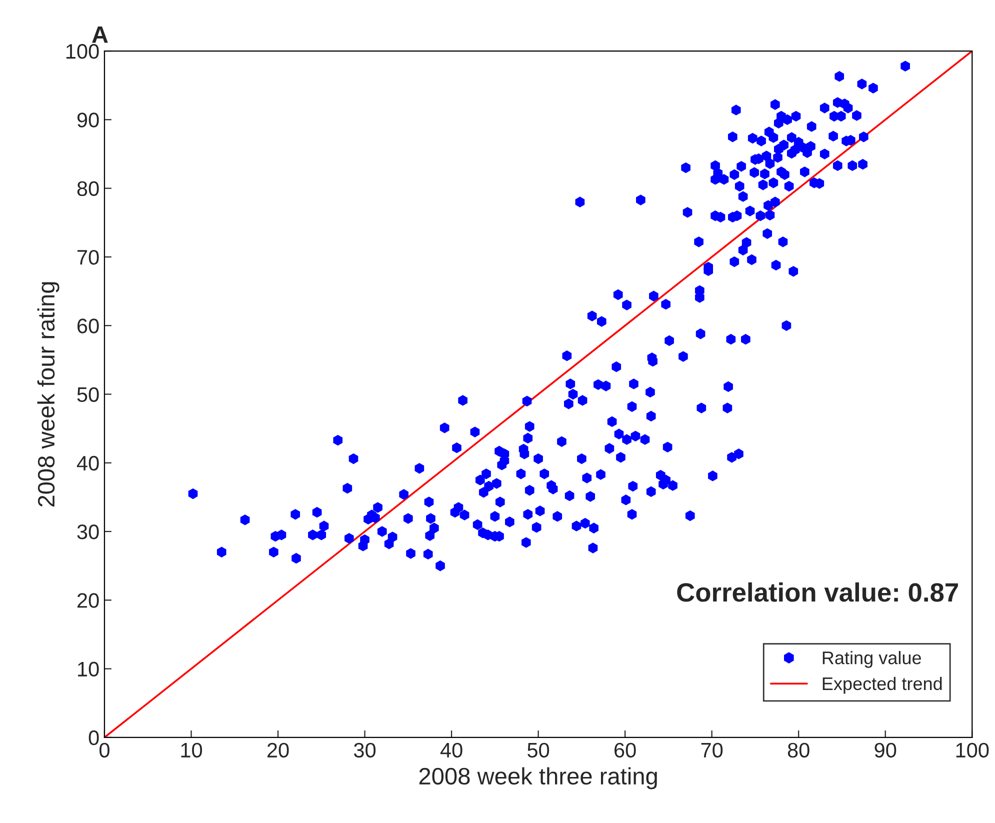 Image resolution: width=995 pixels, height=823 pixels. I want to click on legend-label: Rating value, so click(871, 659).